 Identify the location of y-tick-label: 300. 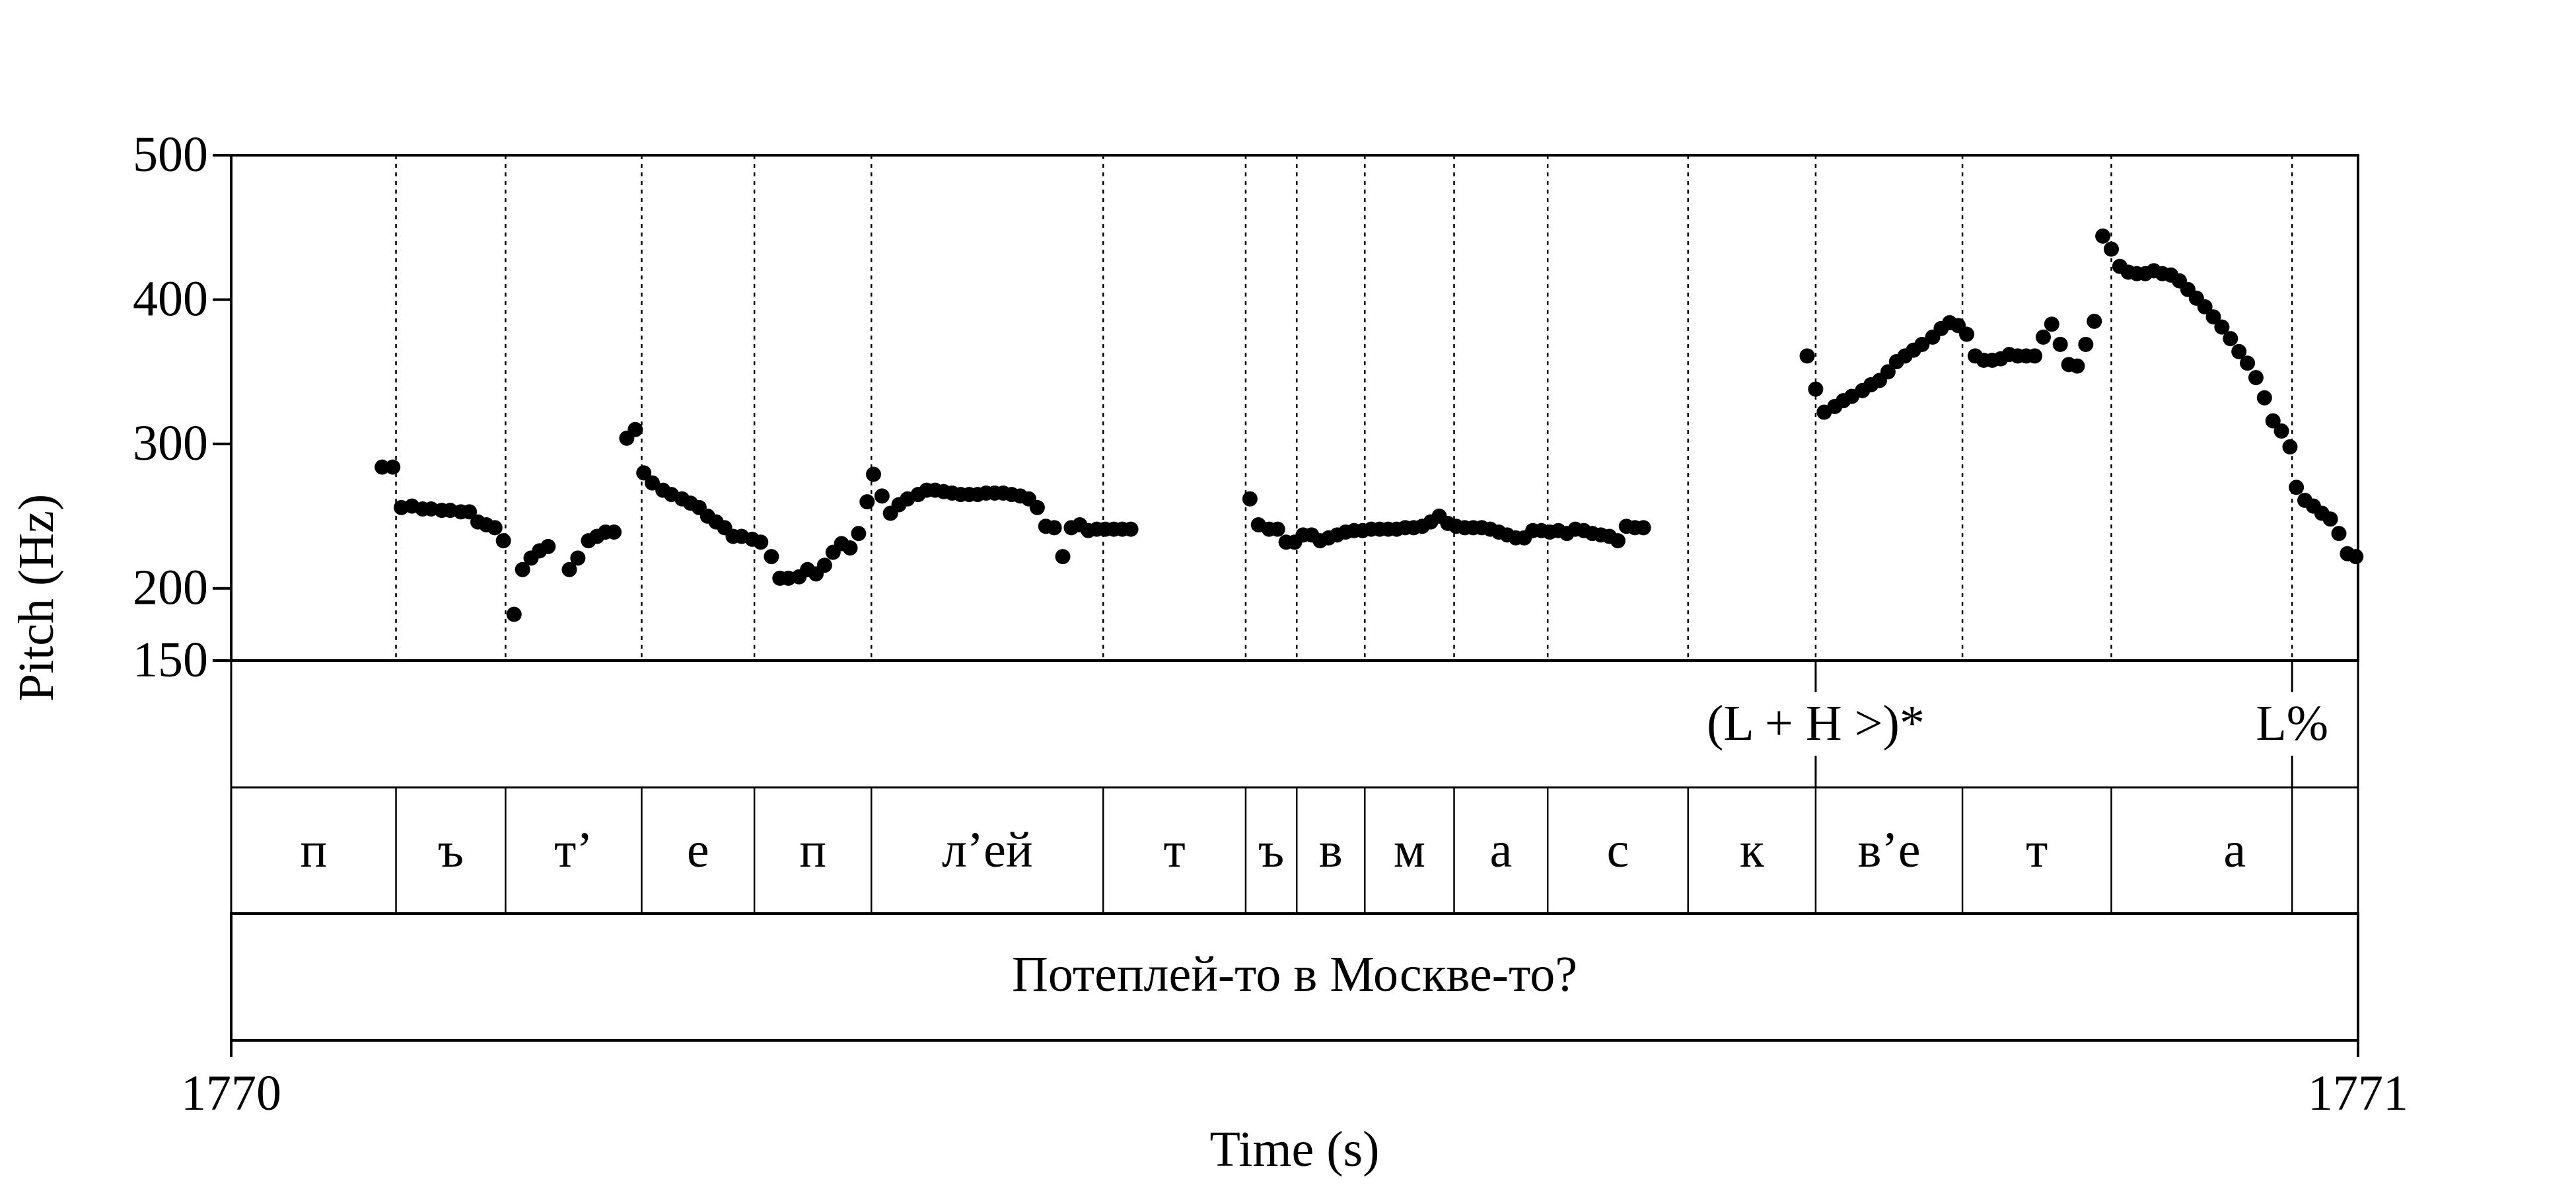
(171, 443).